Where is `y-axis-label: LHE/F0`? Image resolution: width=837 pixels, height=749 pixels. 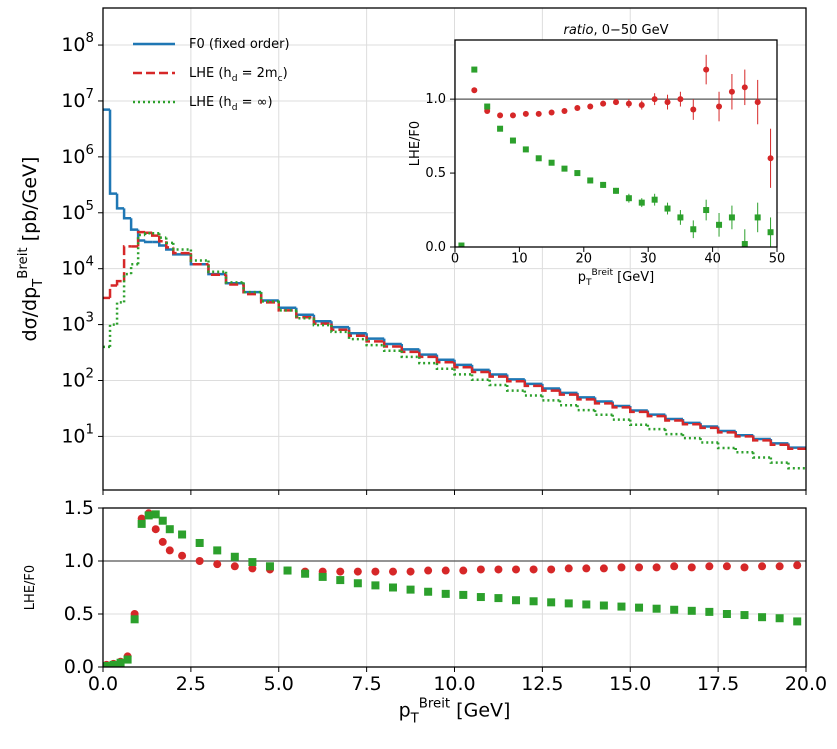
y-axis-label: LHE/F0 is located at coordinates (30, 587).